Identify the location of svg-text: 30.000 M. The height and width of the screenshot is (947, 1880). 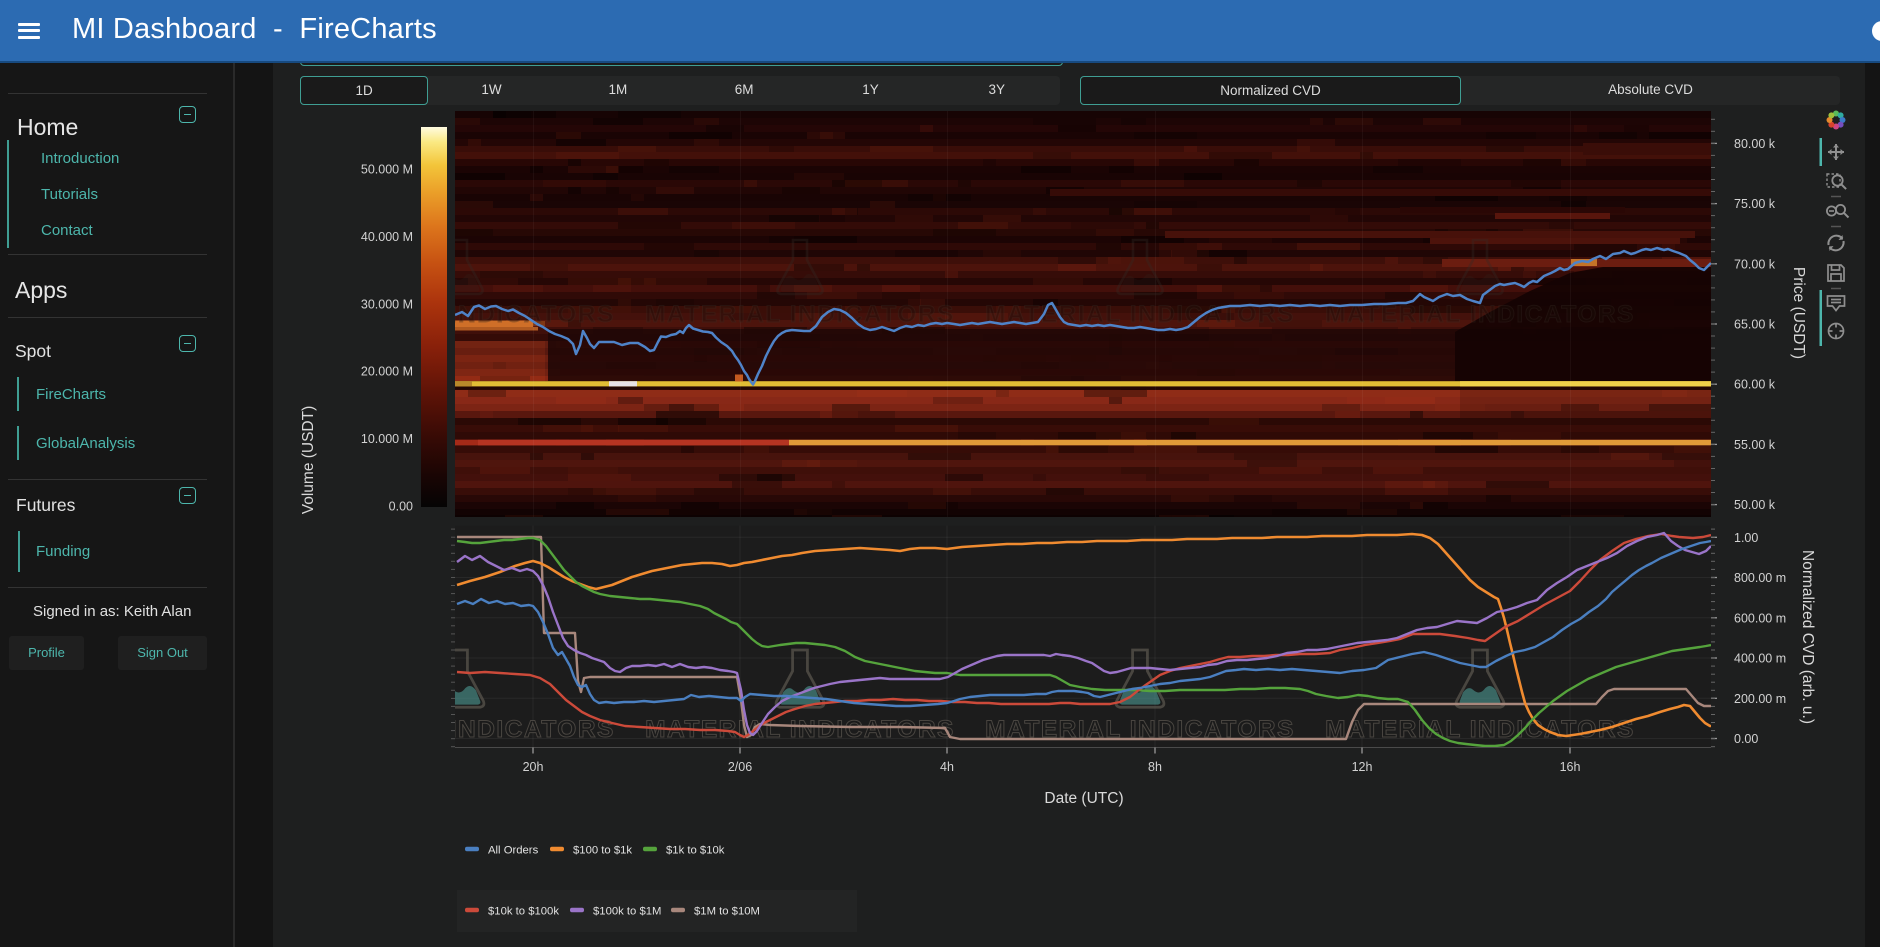
(387, 304).